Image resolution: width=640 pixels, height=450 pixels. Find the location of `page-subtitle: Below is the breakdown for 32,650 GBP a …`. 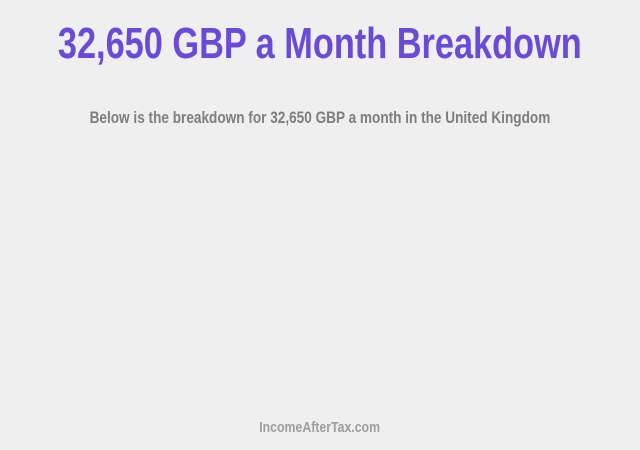

page-subtitle: Below is the breakdown for 32,650 GBP a … is located at coordinates (320, 118).